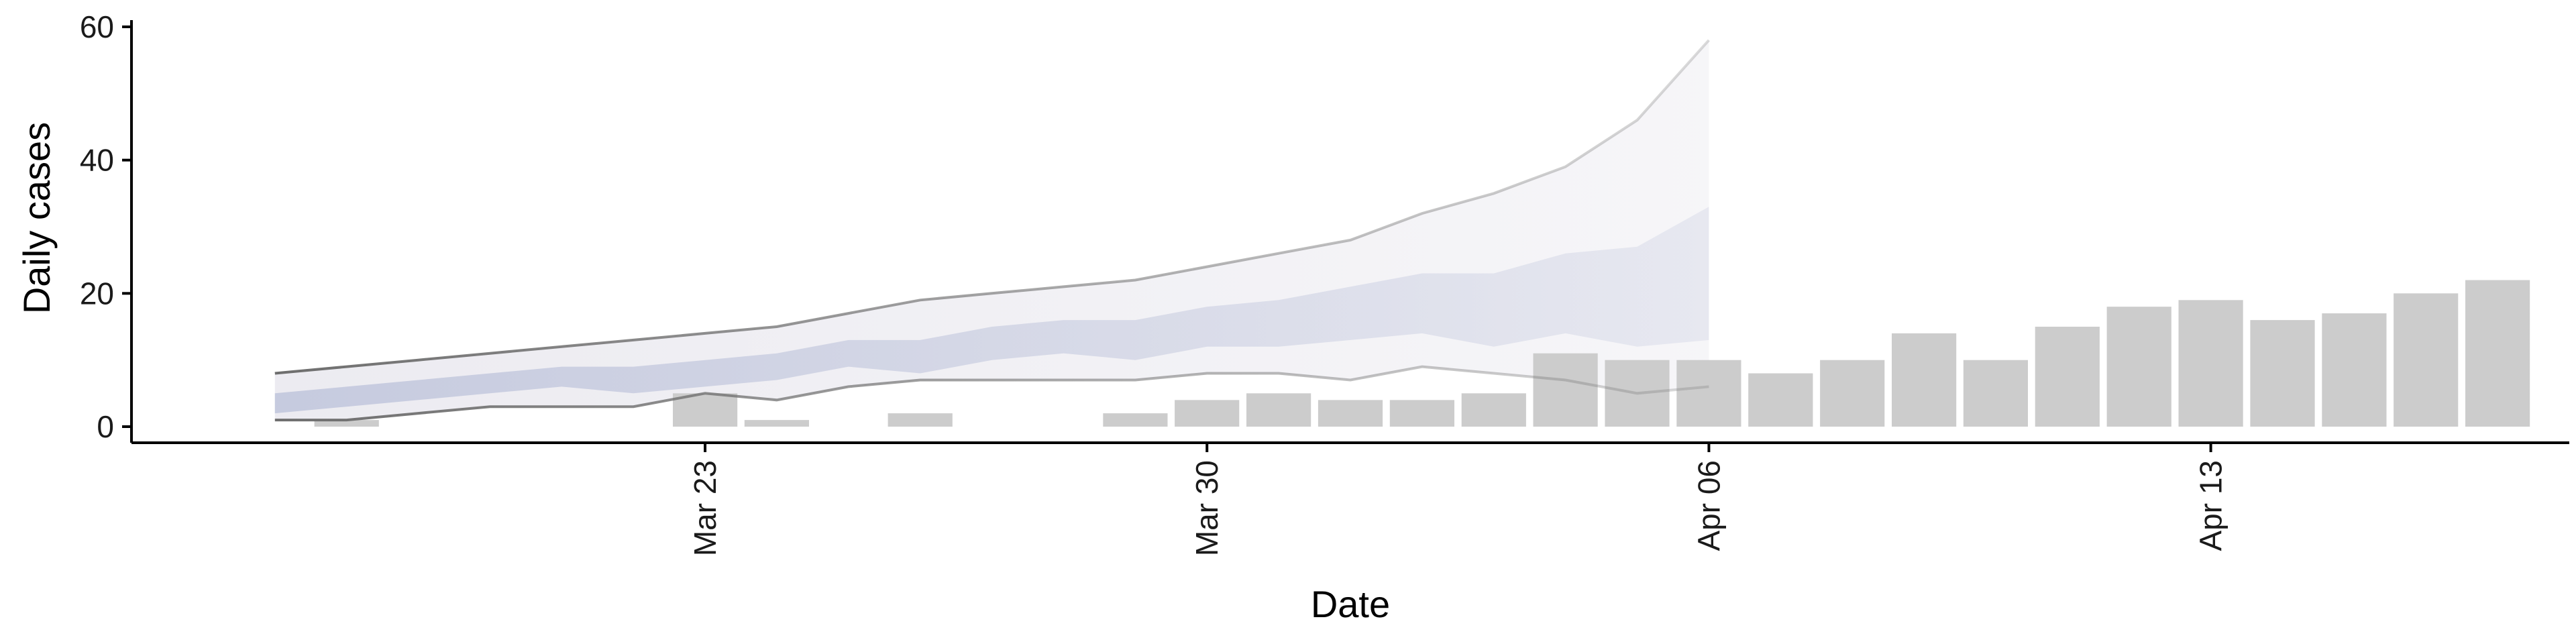 Image resolution: width=2576 pixels, height=644 pixels. I want to click on x-tick-label: Apr 06, so click(1708, 505).